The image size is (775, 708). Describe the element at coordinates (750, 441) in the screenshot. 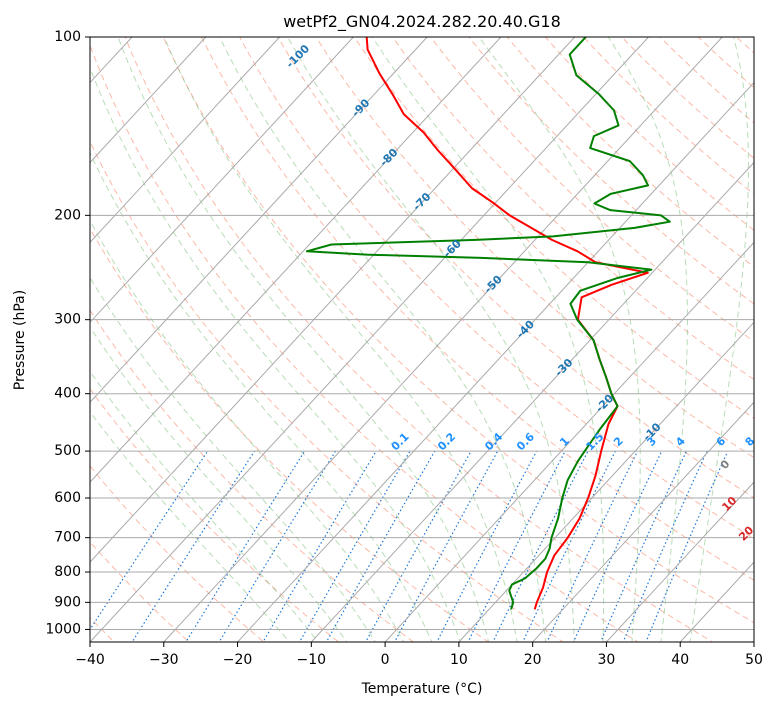

I see `mixing-ratio-label: 8` at that location.